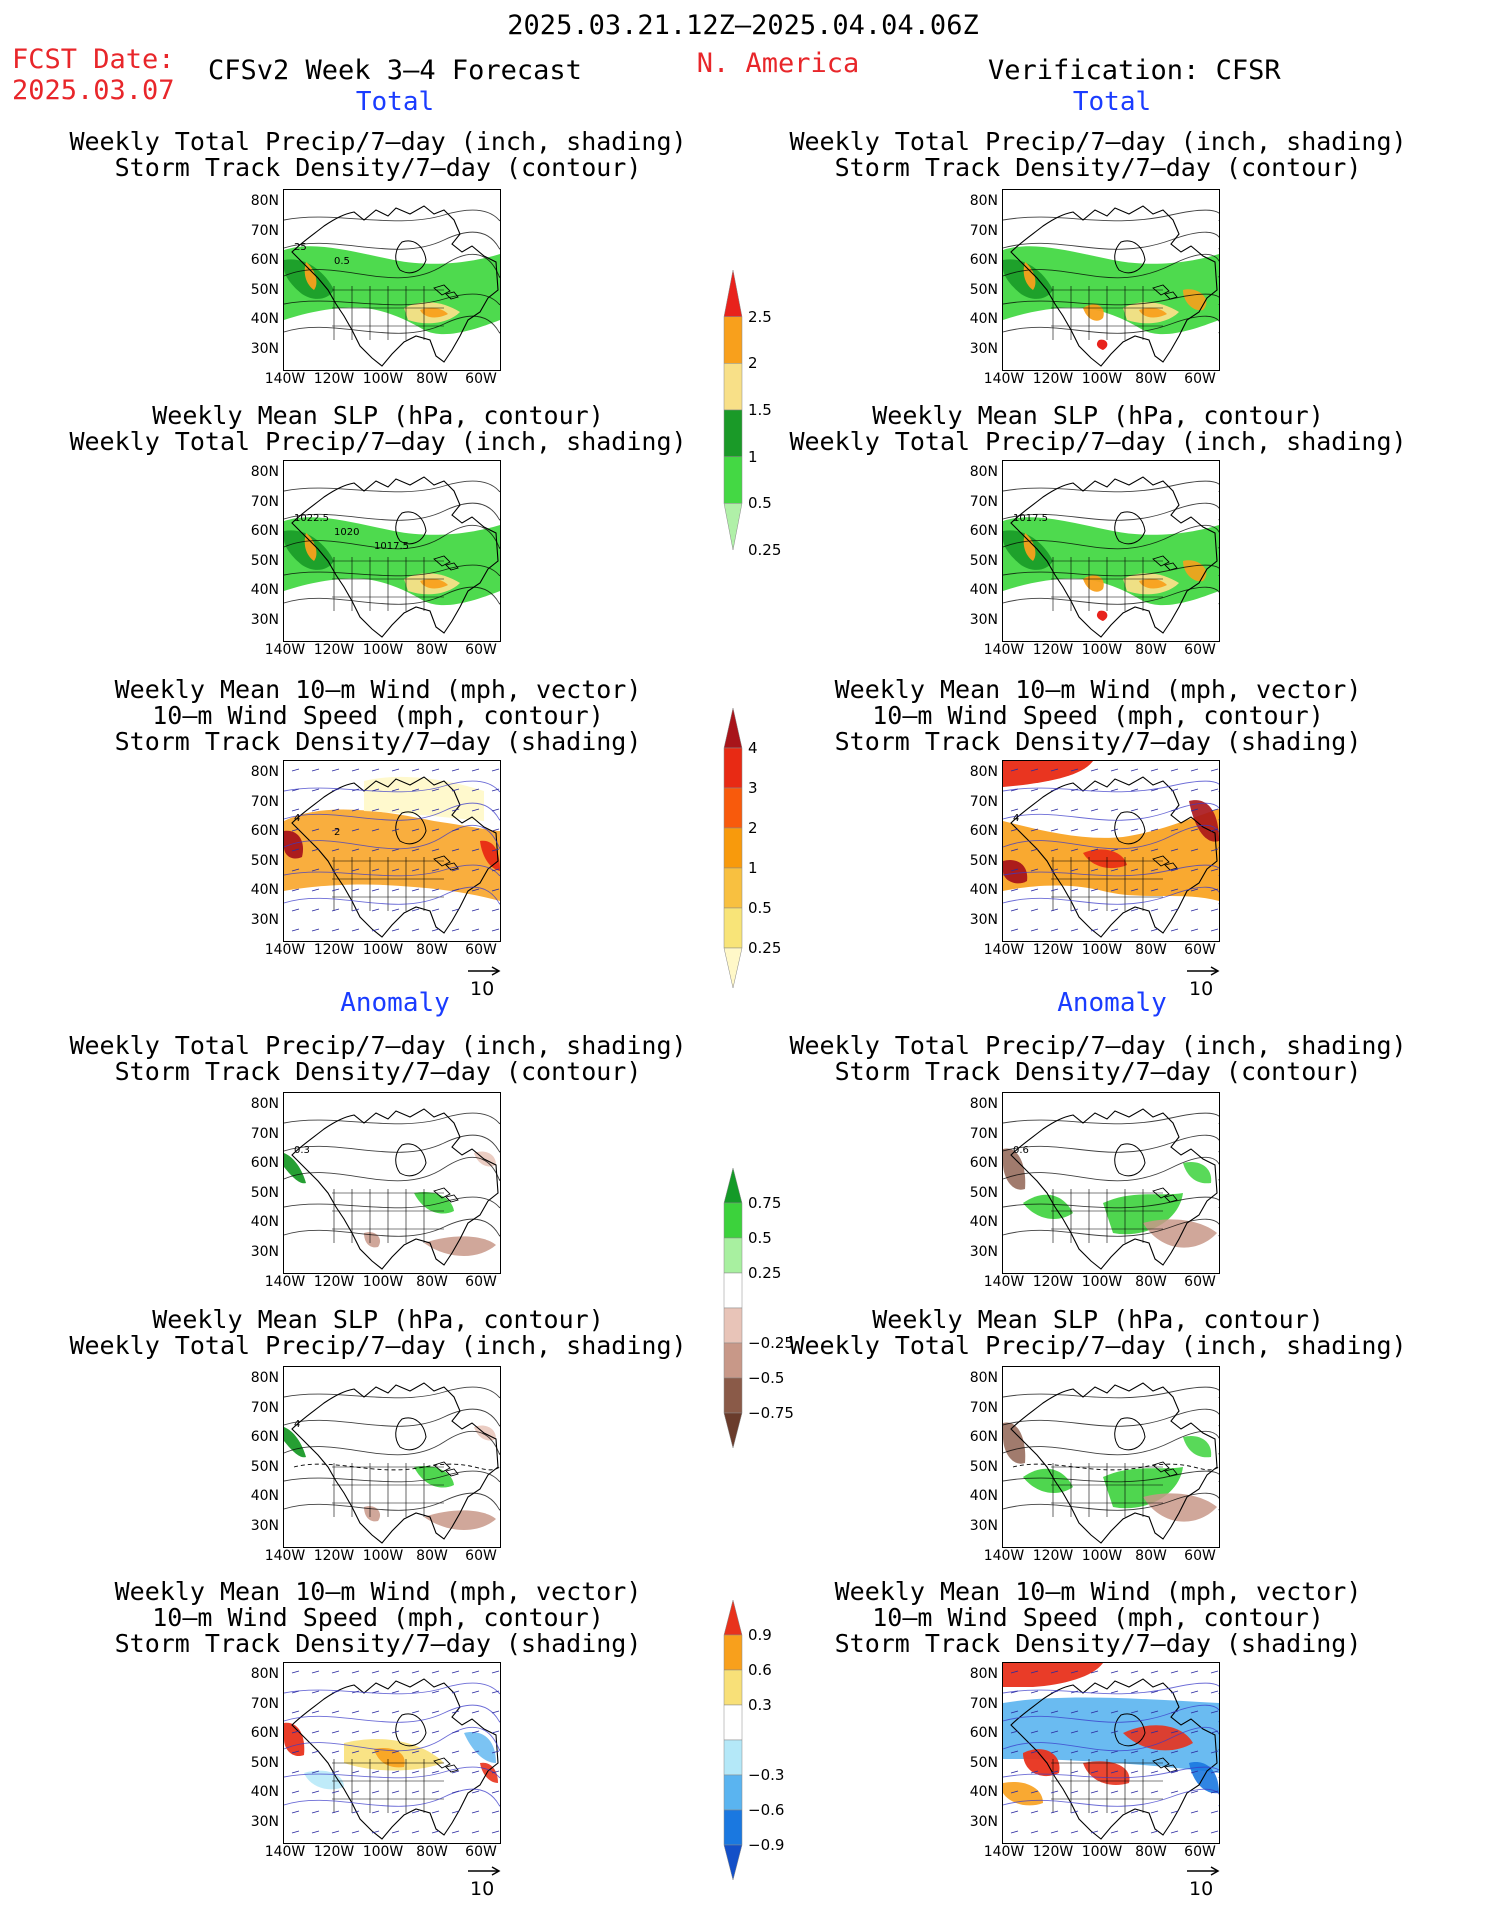 The width and height of the screenshot is (1487, 1925). What do you see at coordinates (983, 1703) in the screenshot?
I see `lat-tick-label: 70N` at bounding box center [983, 1703].